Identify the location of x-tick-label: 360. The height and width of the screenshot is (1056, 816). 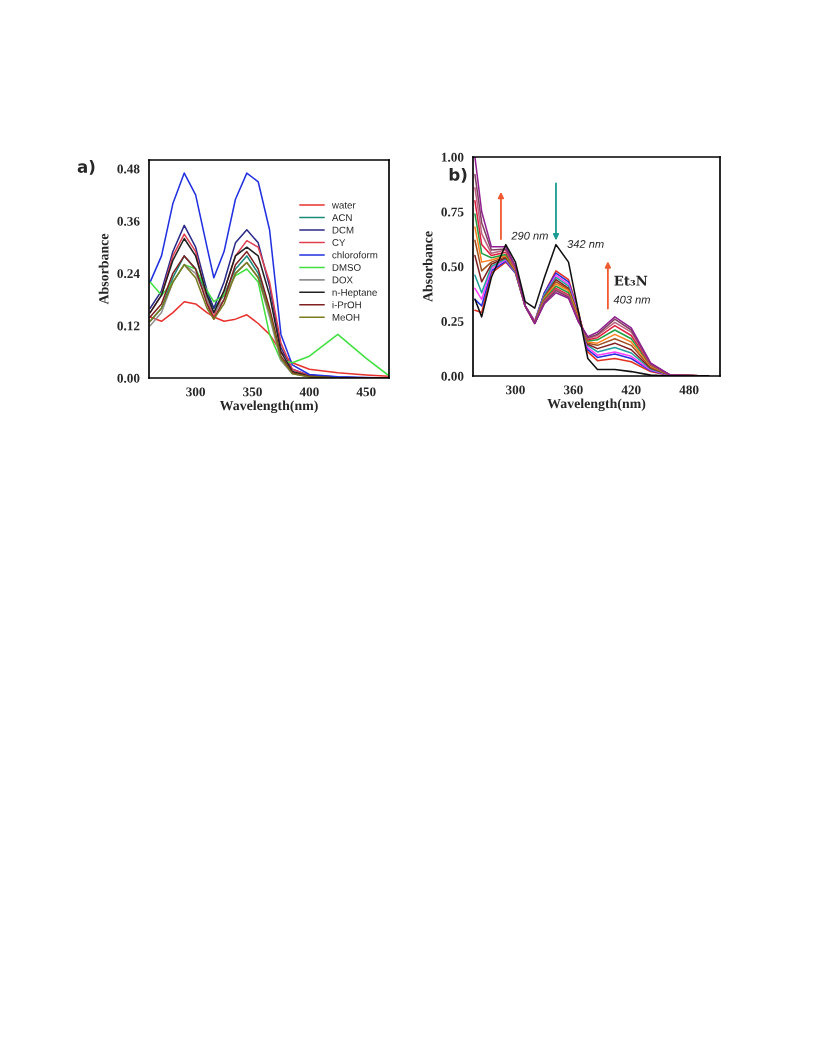
(573, 390).